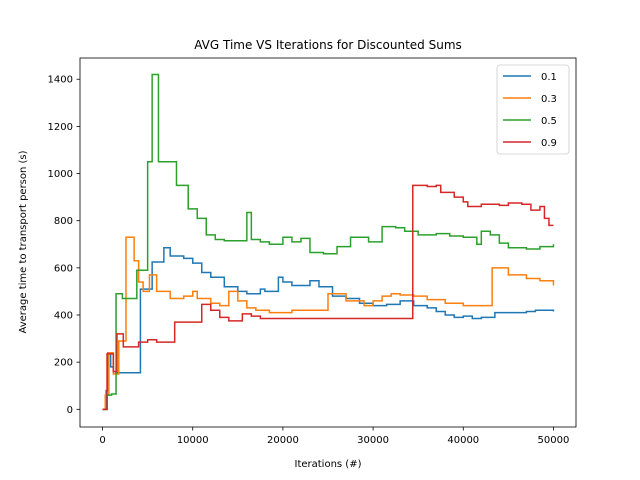  I want to click on y-tick-label: 0, so click(70, 410).